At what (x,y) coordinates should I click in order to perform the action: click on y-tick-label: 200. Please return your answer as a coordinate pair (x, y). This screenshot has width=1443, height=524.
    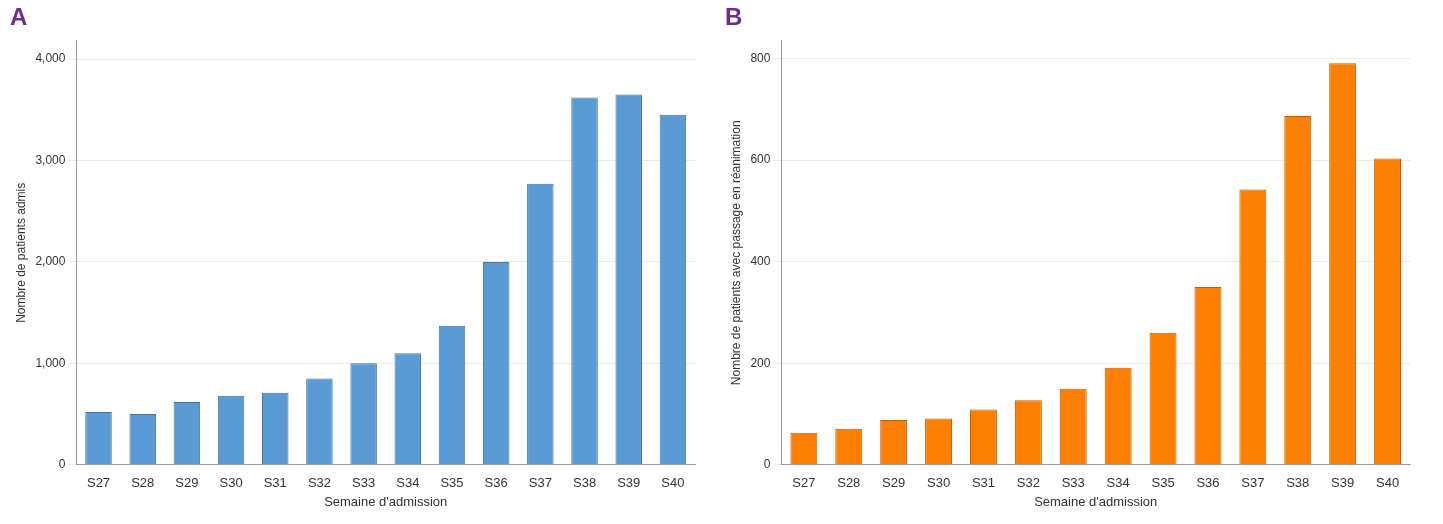
    Looking at the image, I should click on (760, 362).